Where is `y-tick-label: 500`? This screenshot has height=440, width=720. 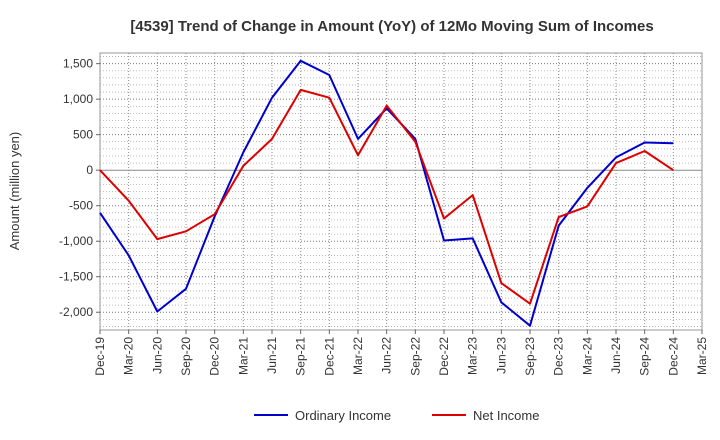
y-tick-label: 500 is located at coordinates (83, 135).